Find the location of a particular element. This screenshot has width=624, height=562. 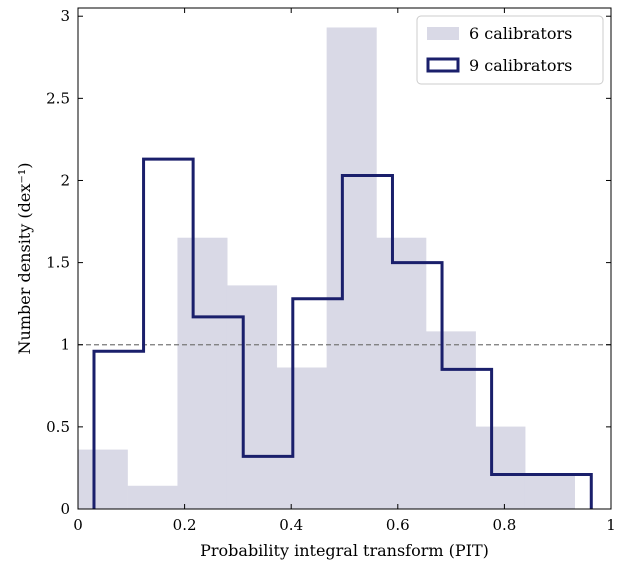

x-tick-label: 0 is located at coordinates (78, 525).